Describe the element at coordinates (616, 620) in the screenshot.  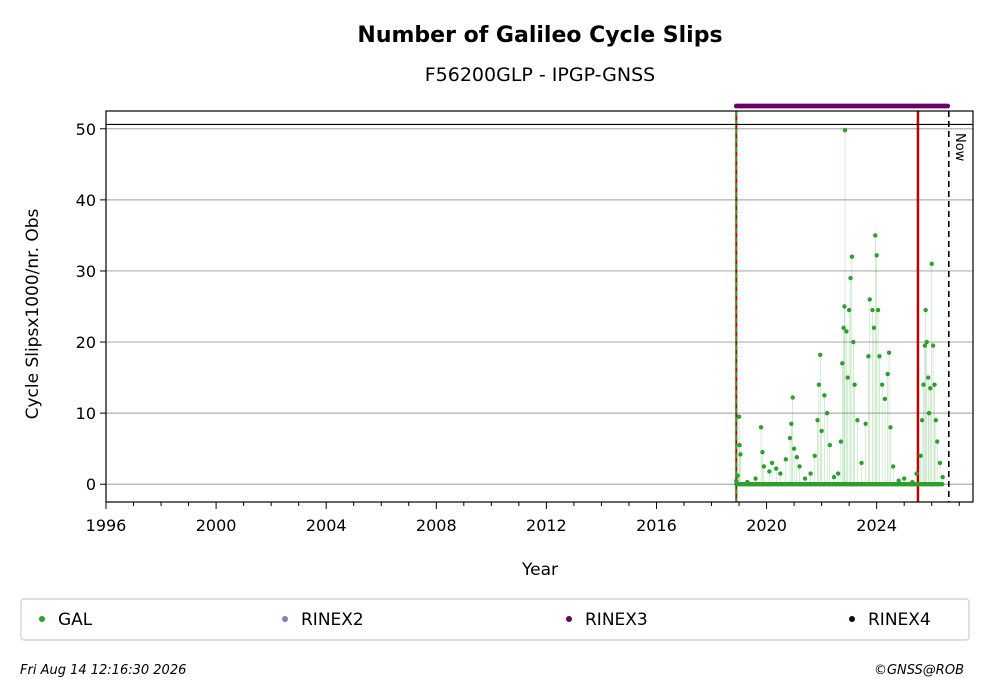
I see `legend-label-rinex3: RINEX3` at that location.